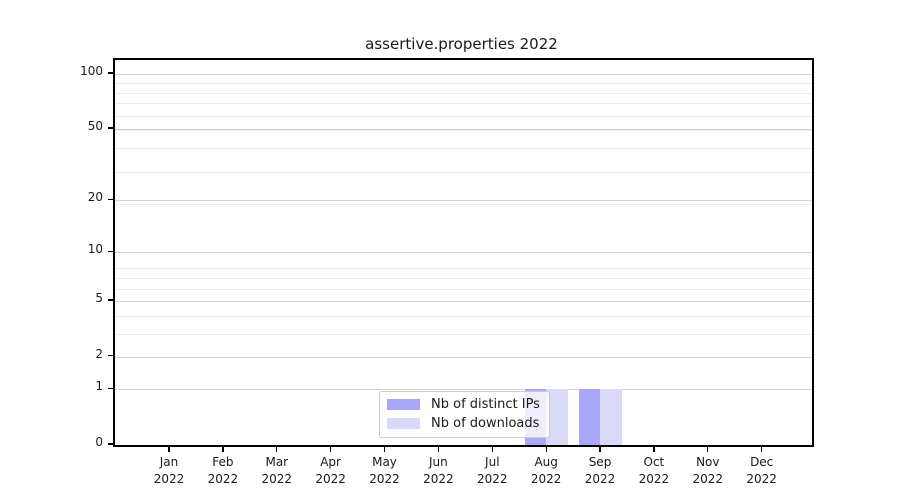 This screenshot has height=500, width=900. Describe the element at coordinates (223, 470) in the screenshot. I see `x-tick-label: Feb 2022` at that location.